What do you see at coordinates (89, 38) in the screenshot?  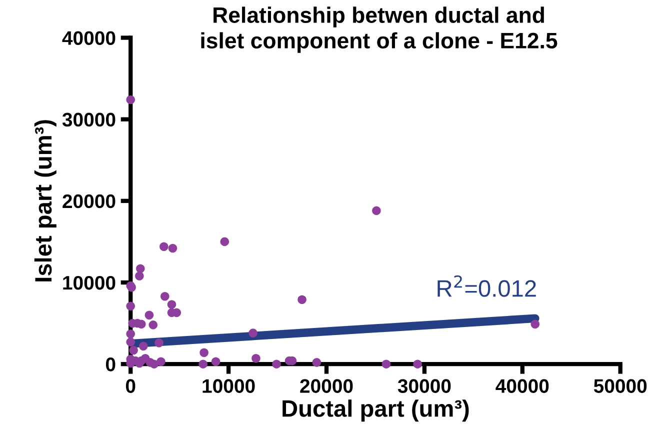 I see `y-tick-label: 40000` at bounding box center [89, 38].